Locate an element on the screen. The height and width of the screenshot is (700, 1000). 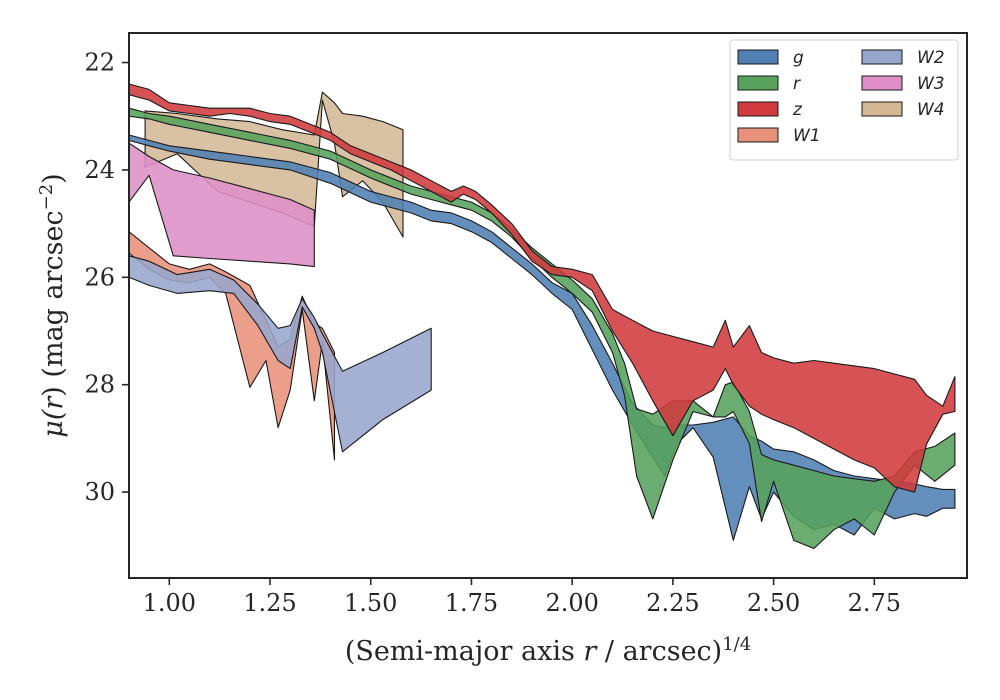
legend-swatch-W3 is located at coordinates (882, 83).